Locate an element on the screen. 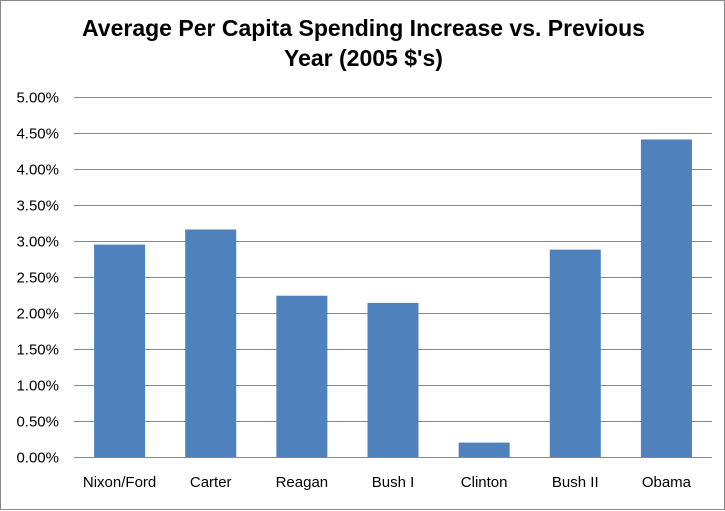 The width and height of the screenshot is (725, 511). x-tick-label: Clinton is located at coordinates (484, 482).